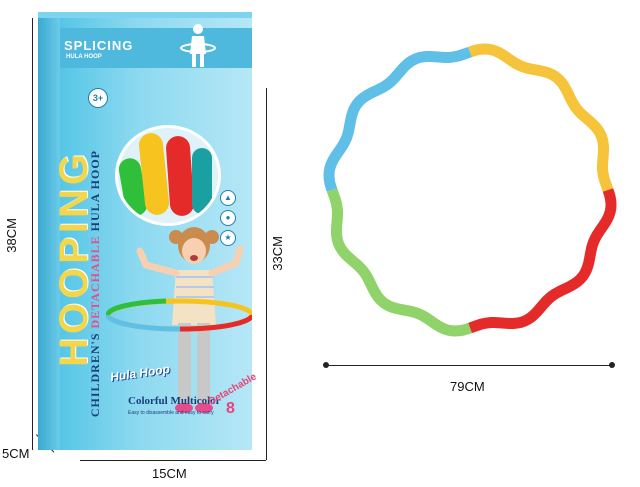  Describe the element at coordinates (179, 320) in the screenshot. I see `girl-with-hoop-illustration` at that location.